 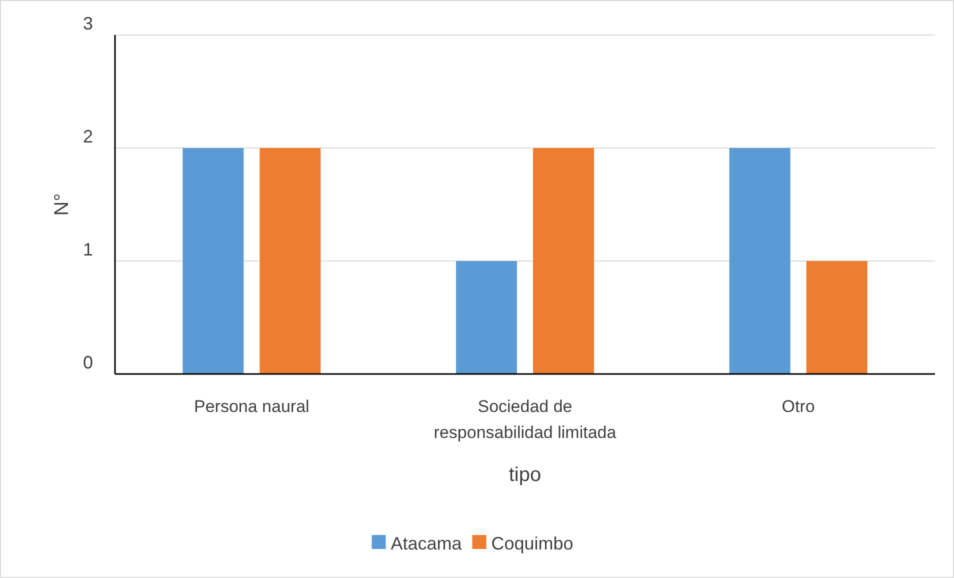 What do you see at coordinates (525, 475) in the screenshot?
I see `x-axis-title: tipo` at bounding box center [525, 475].